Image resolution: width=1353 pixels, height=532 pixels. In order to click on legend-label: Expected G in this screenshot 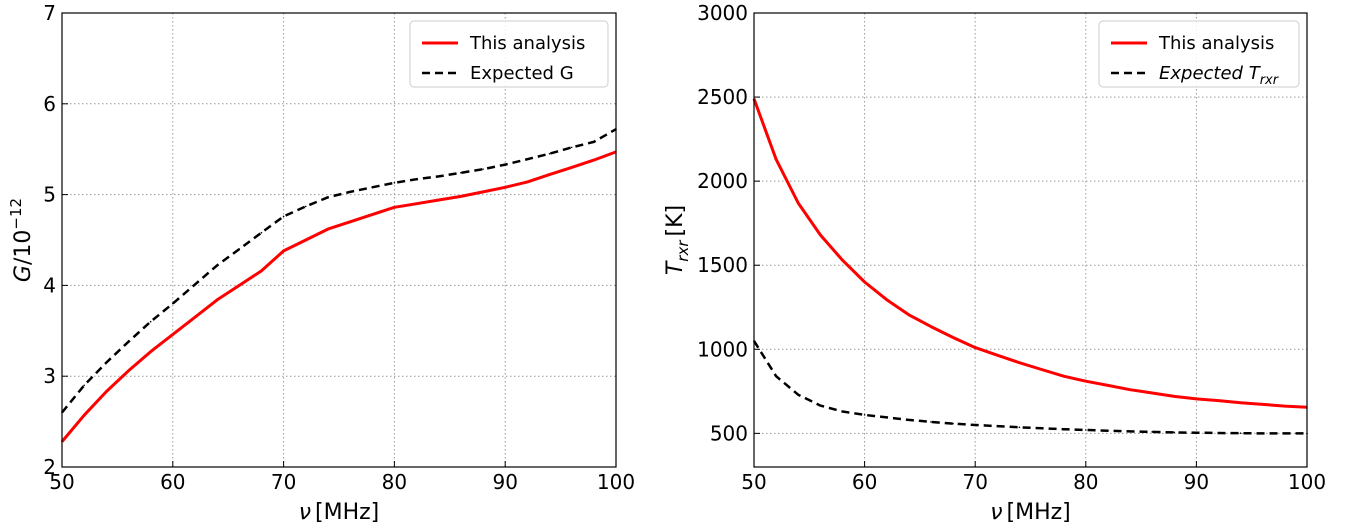, I will do `click(522, 73)`.